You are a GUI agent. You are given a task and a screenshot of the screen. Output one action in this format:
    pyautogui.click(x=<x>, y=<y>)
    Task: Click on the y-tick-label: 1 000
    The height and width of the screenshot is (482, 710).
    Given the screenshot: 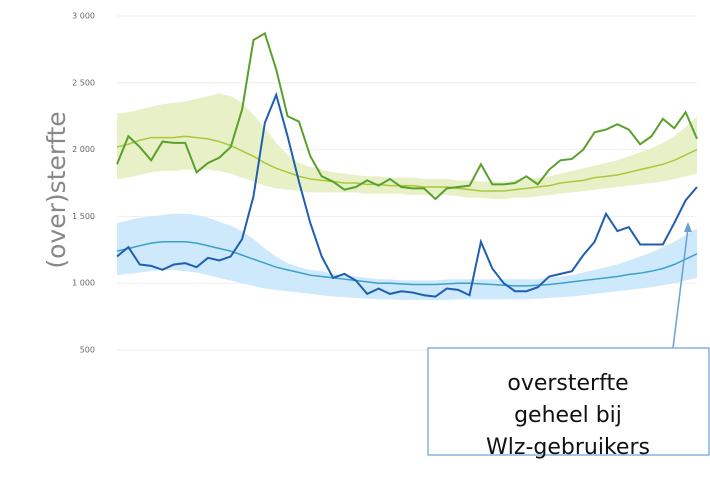 What is the action you would take?
    pyautogui.click(x=83, y=283)
    